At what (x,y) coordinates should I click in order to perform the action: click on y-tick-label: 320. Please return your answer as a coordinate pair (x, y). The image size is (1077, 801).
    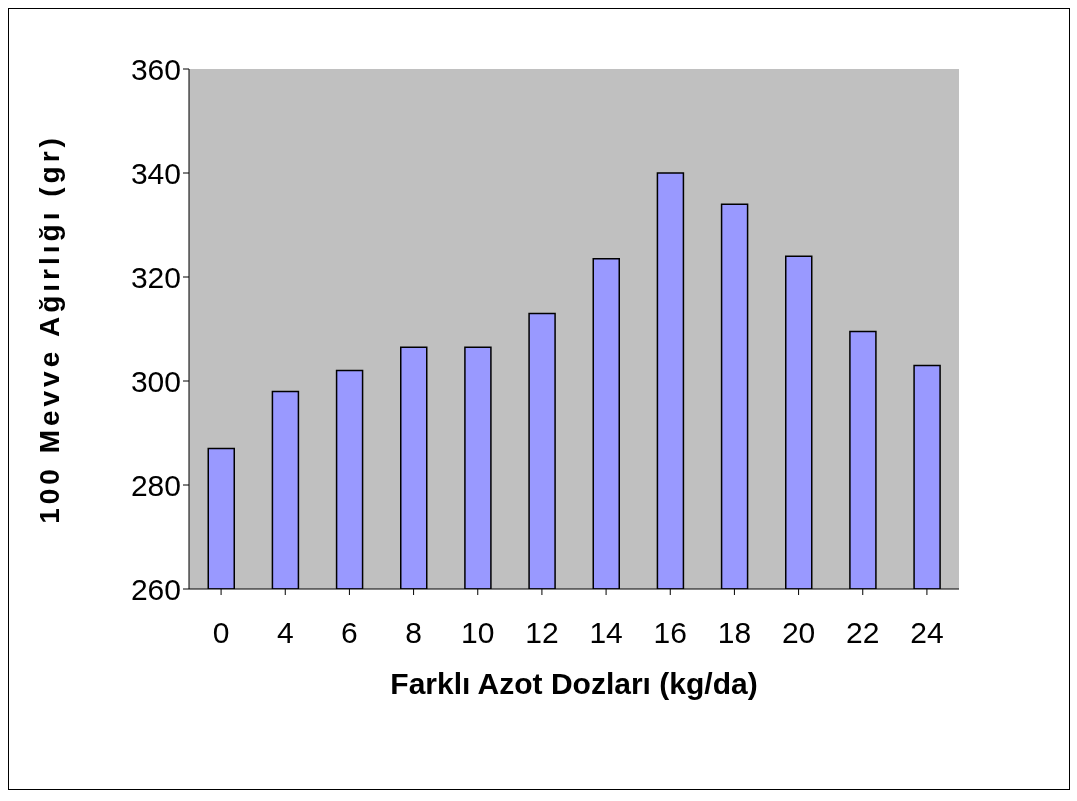
    Looking at the image, I should click on (155, 277).